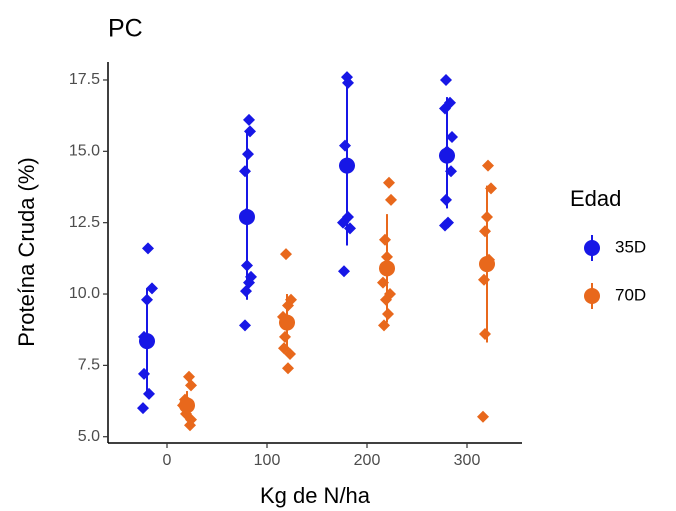 The image size is (676, 511). I want to click on x-tick-label: 0, so click(167, 460).